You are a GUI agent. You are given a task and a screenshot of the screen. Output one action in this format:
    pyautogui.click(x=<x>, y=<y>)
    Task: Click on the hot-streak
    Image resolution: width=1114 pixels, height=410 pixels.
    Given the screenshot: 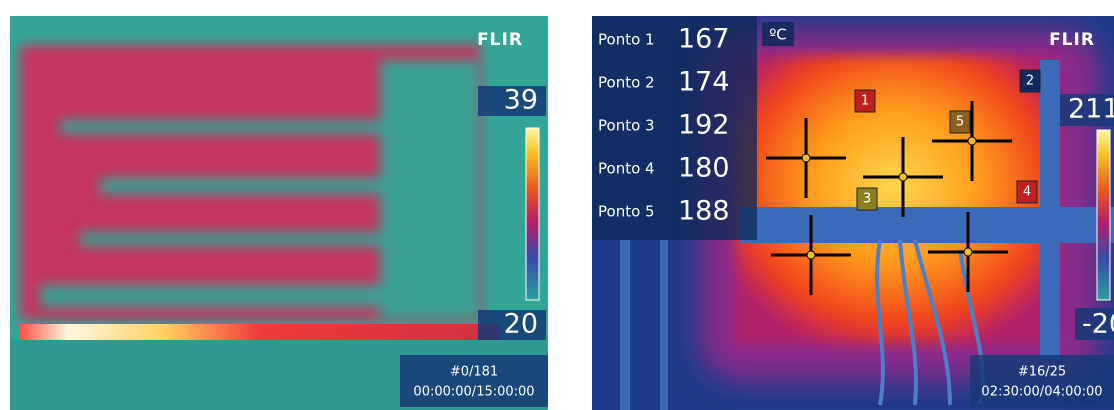 What is the action you would take?
    pyautogui.click(x=260, y=332)
    